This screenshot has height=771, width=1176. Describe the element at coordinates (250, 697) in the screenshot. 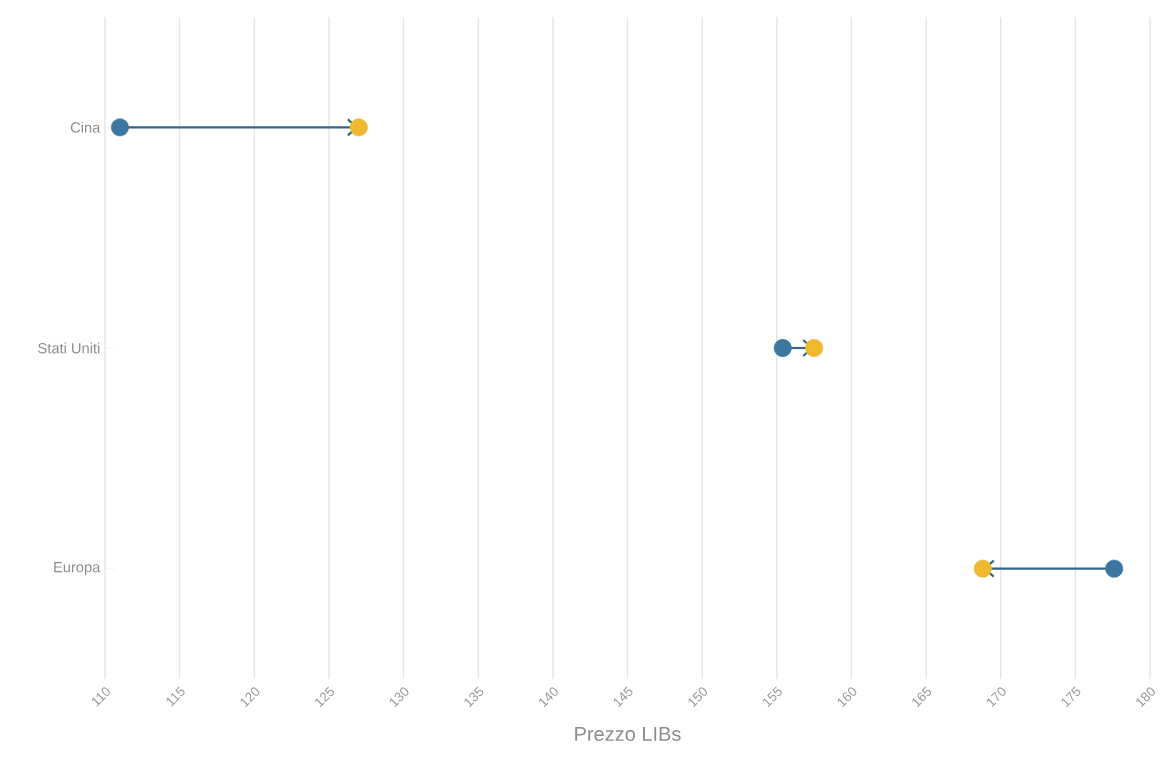

I see `x-tick-label: 120` at that location.